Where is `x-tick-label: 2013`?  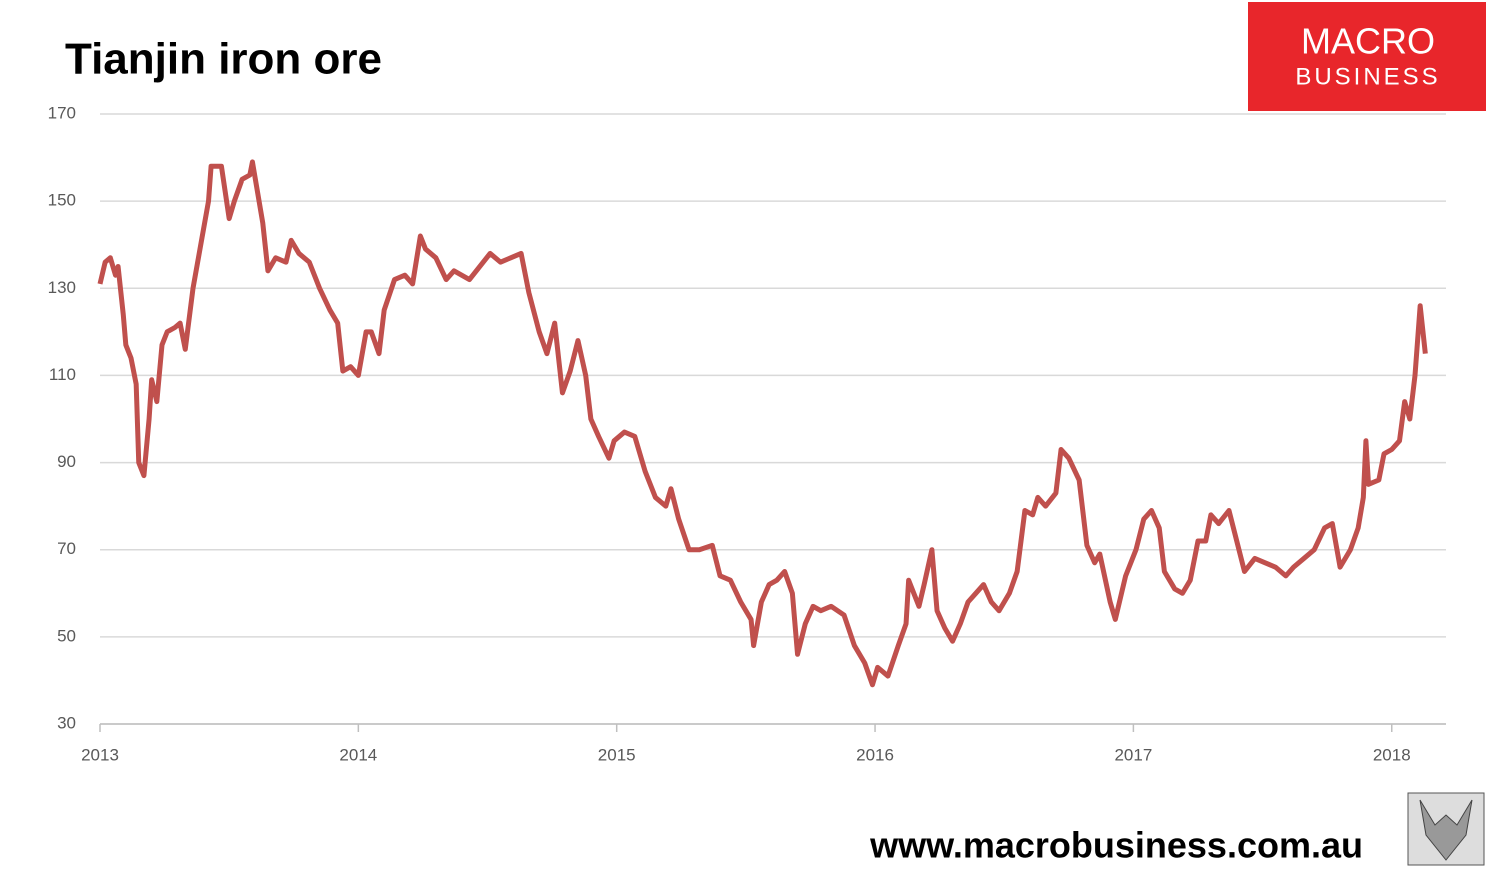 x-tick-label: 2013 is located at coordinates (100, 754).